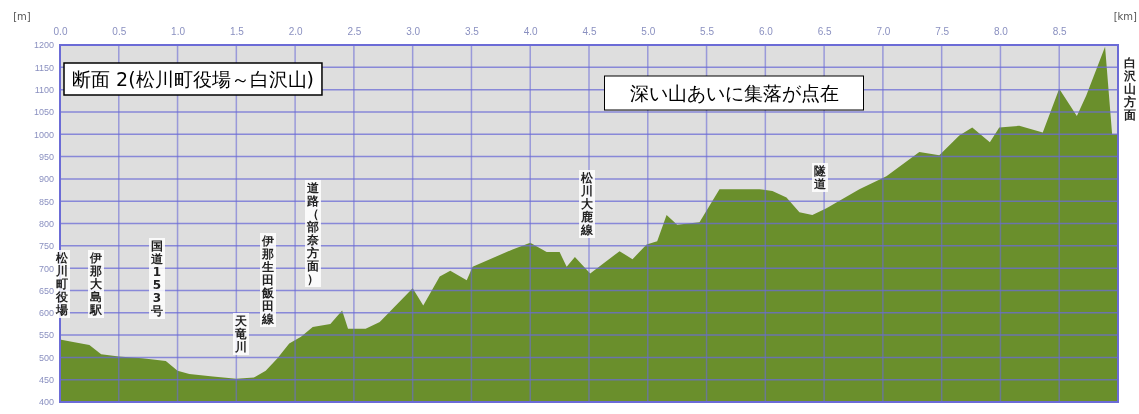 The height and width of the screenshot is (414, 1139). I want to click on y-tick-label: 850, so click(46, 201).